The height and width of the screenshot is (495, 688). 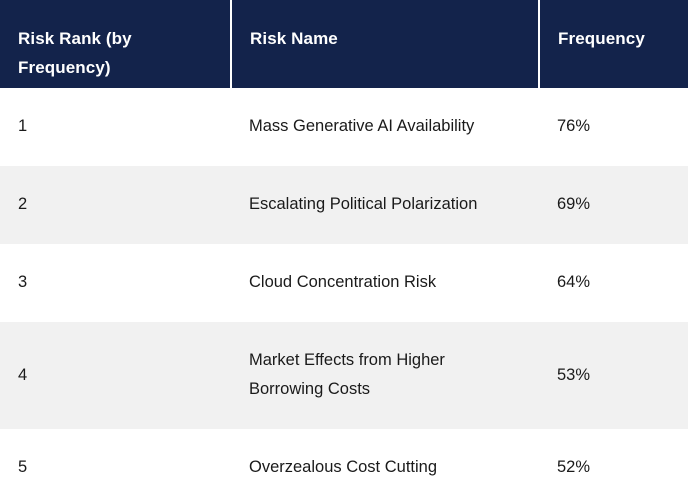 What do you see at coordinates (23, 467) in the screenshot?
I see `rank-cell: 5` at bounding box center [23, 467].